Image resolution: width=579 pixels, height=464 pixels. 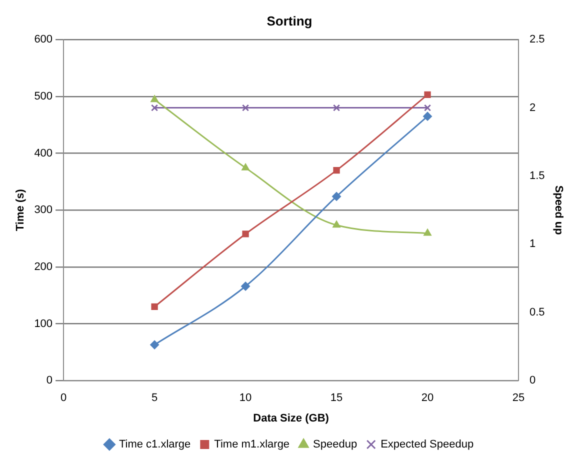 I want to click on x-tick-label: 25, so click(x=518, y=398).